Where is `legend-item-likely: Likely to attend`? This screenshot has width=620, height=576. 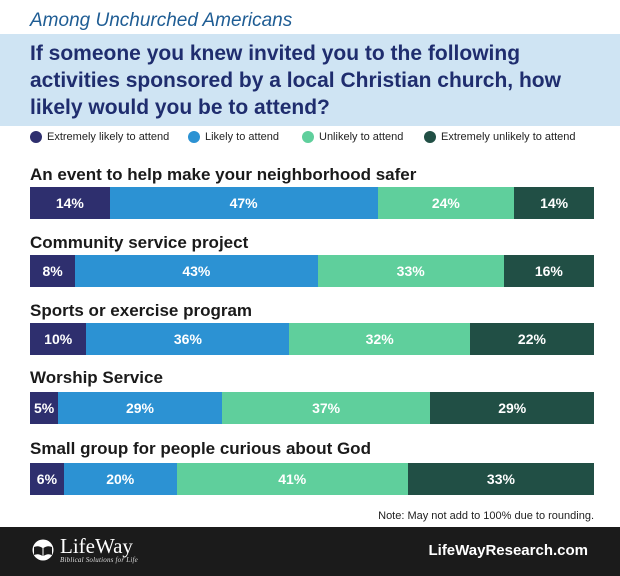 legend-item-likely: Likely to attend is located at coordinates (233, 137).